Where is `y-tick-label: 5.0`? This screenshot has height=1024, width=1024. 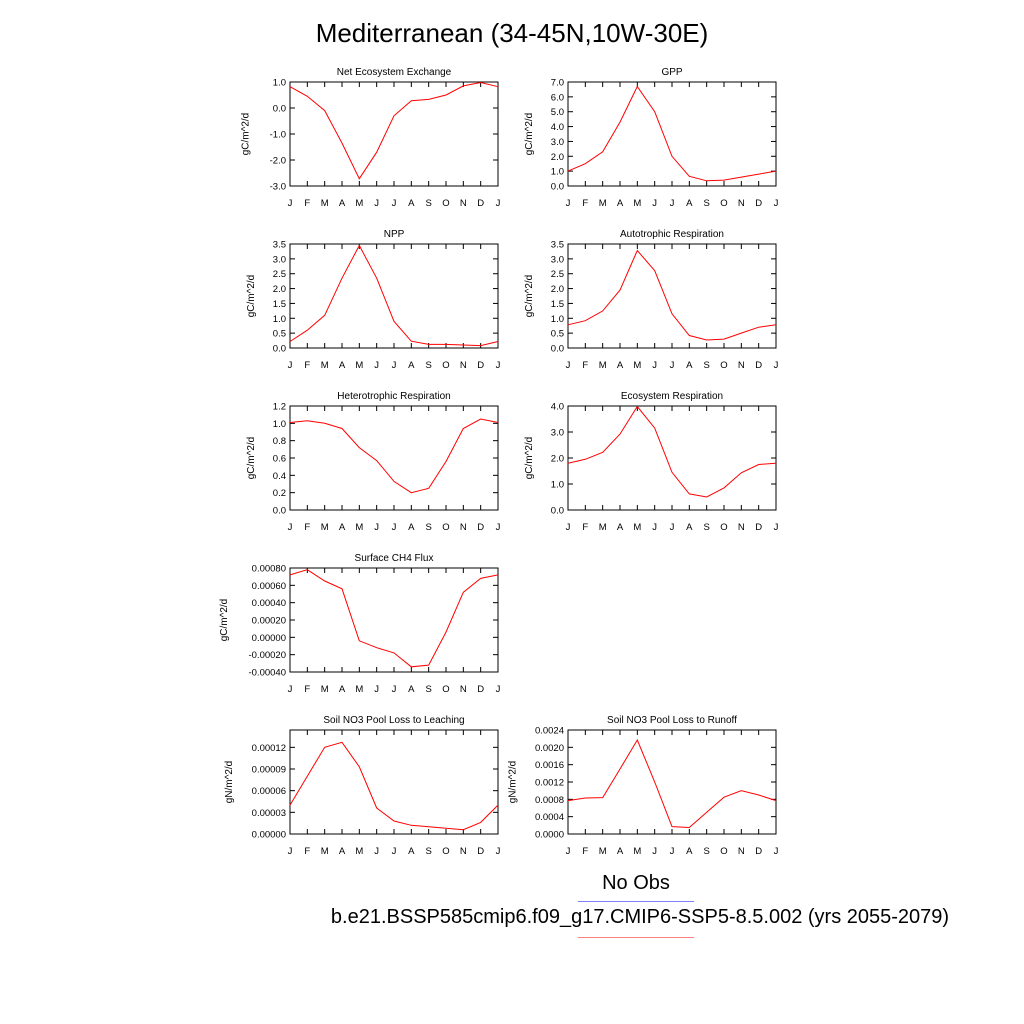
y-tick-label: 5.0 is located at coordinates (557, 112).